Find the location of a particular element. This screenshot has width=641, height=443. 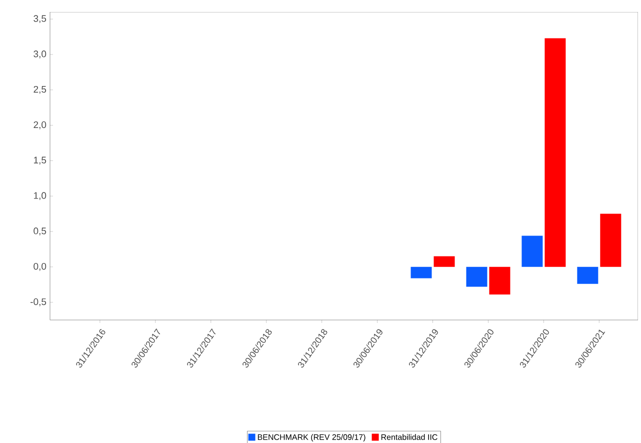

y-tick-label: 3,0 is located at coordinates (40, 54).